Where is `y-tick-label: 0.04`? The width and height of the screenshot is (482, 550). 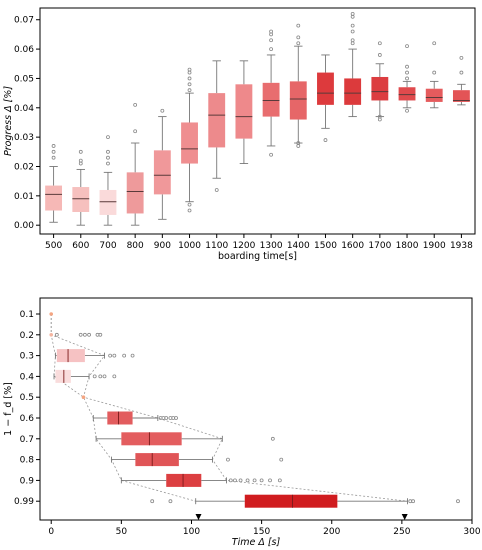
y-tick-label: 0.04 is located at coordinates (24, 109).